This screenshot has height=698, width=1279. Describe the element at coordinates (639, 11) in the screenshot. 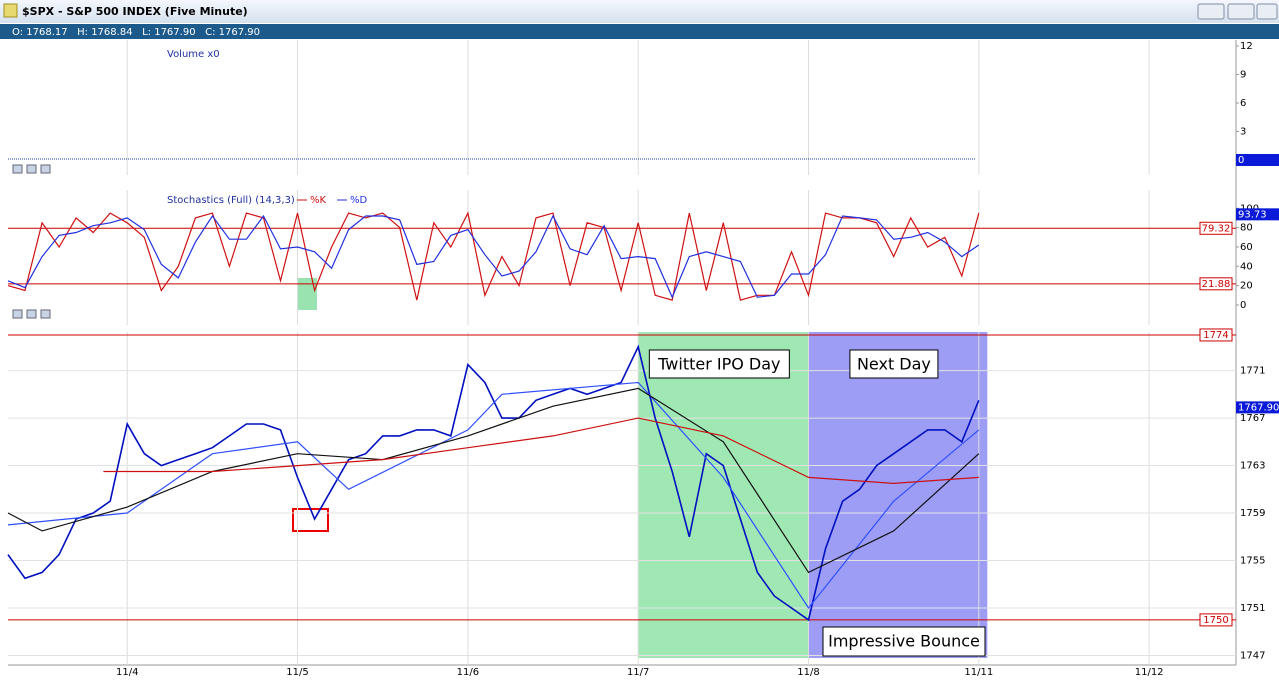

I see `title-bar` at that location.